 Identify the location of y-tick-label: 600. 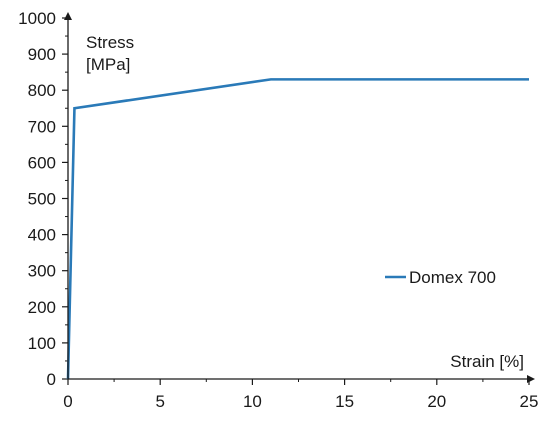
(42, 162).